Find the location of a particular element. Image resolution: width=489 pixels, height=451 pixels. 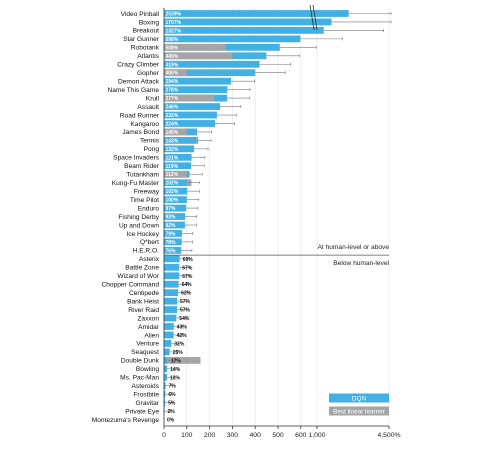

game-label-breakout: Breakout is located at coordinates (146, 31).